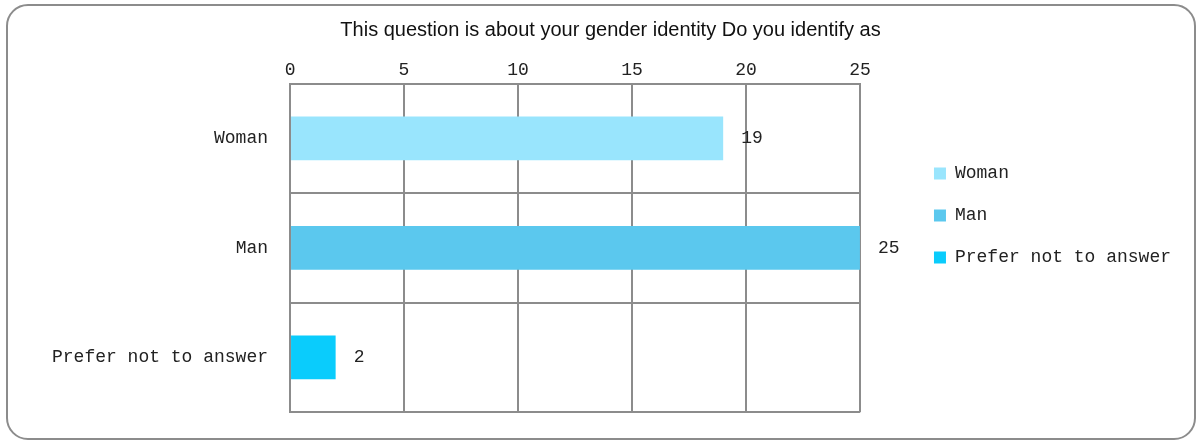 The image size is (1201, 445). What do you see at coordinates (981, 173) in the screenshot?
I see `legend-label: Woman` at bounding box center [981, 173].